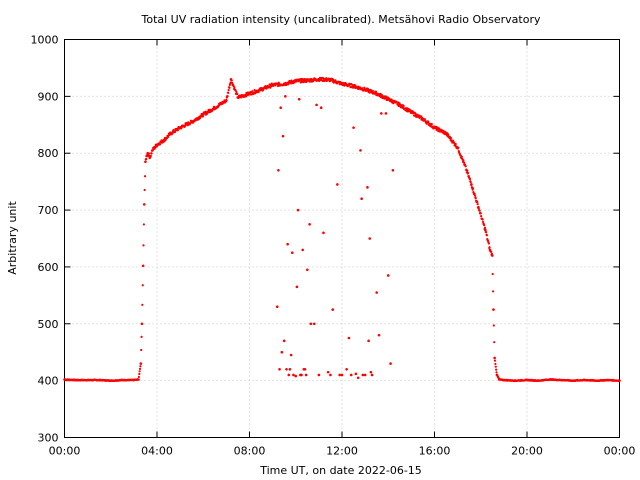 The height and width of the screenshot is (480, 640). What do you see at coordinates (342, 451) in the screenshot?
I see `x-tick-label: 12:00` at bounding box center [342, 451].